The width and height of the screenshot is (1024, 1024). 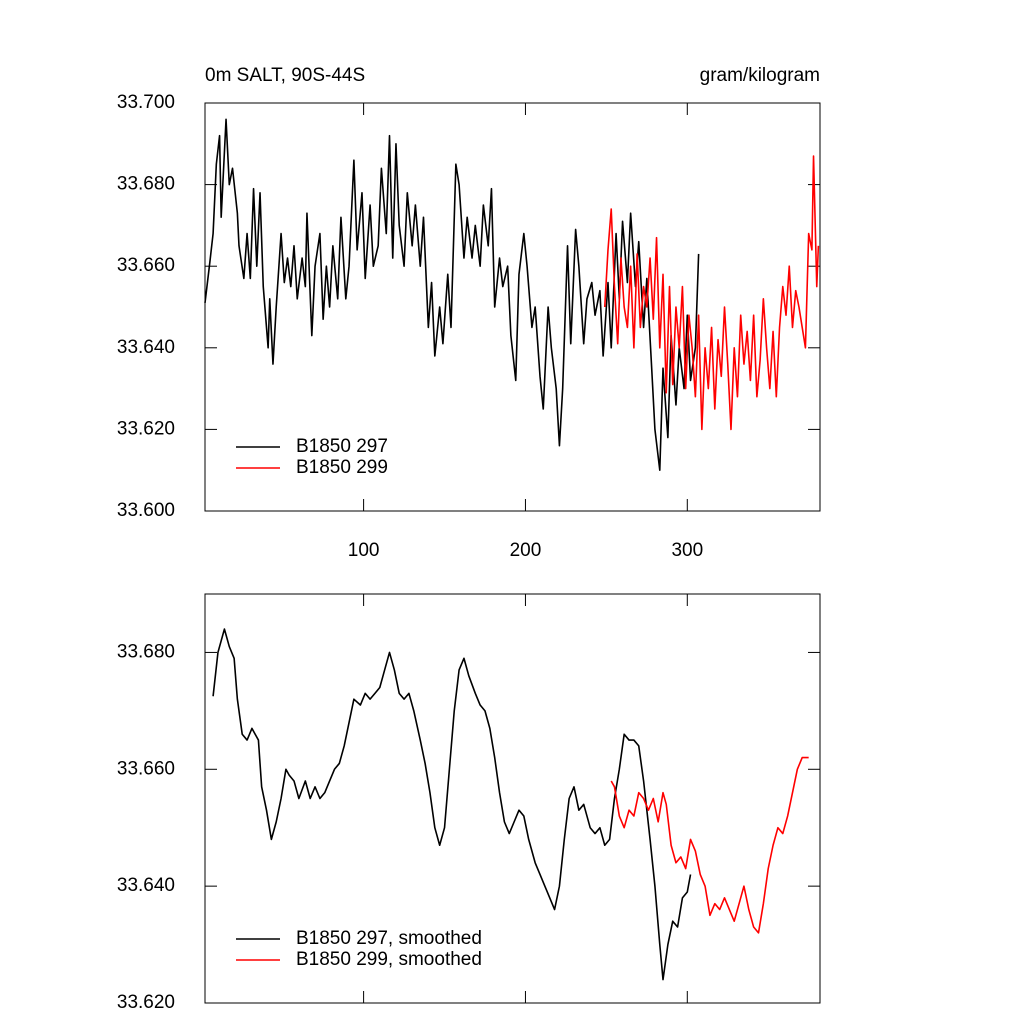 I want to click on legend-label: B1850 299, so click(x=342, y=467).